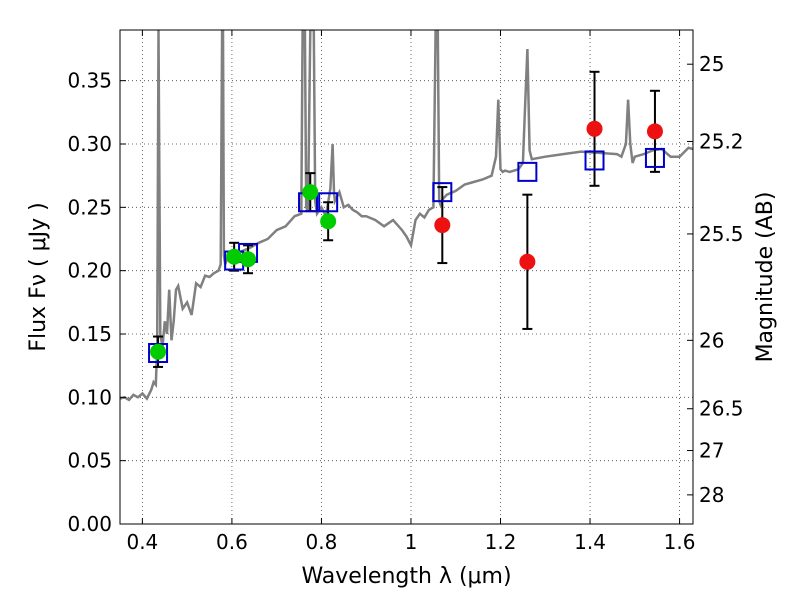  What do you see at coordinates (501, 542) in the screenshot?
I see `x-tick-label: 1.2` at bounding box center [501, 542].